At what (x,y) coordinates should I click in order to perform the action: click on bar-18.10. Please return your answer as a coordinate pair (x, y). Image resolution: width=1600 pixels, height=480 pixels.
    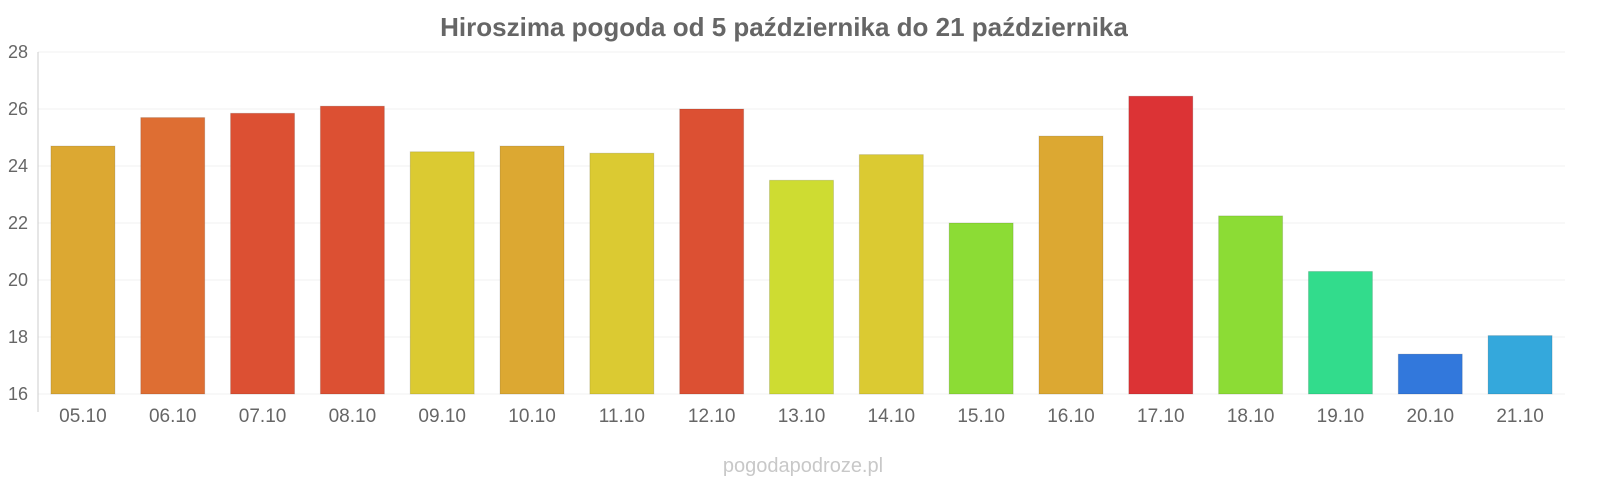
    Looking at the image, I should click on (1251, 305).